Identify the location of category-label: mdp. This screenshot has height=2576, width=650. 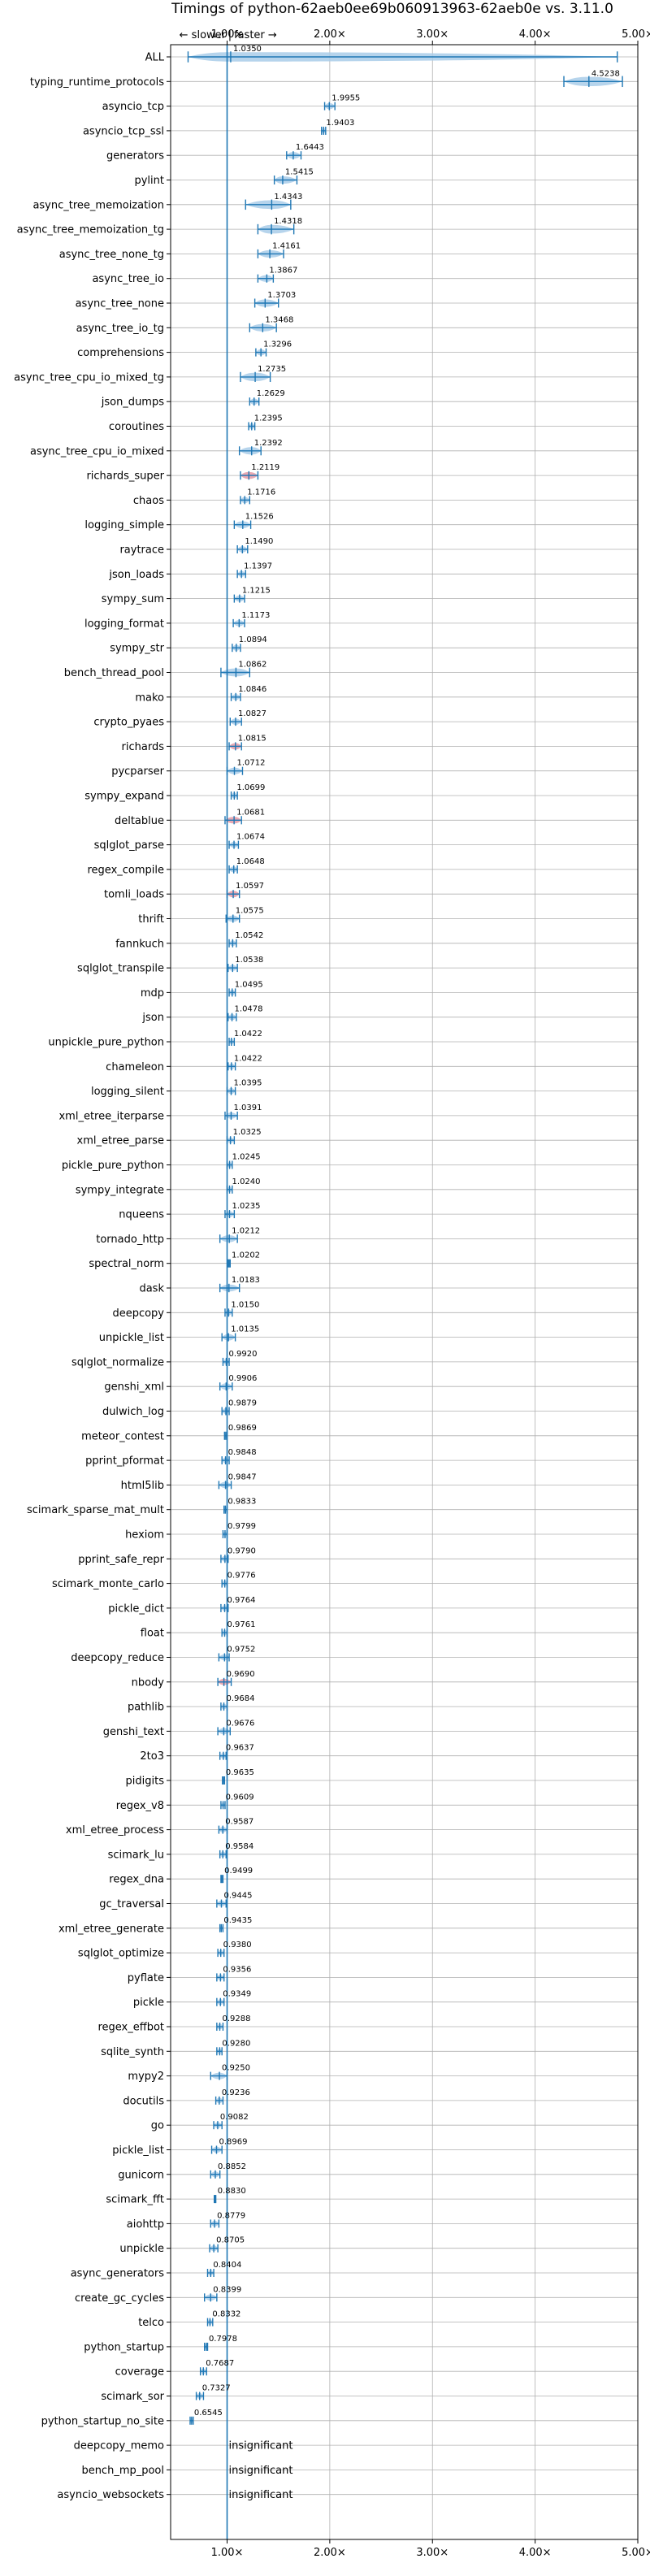
(152, 993).